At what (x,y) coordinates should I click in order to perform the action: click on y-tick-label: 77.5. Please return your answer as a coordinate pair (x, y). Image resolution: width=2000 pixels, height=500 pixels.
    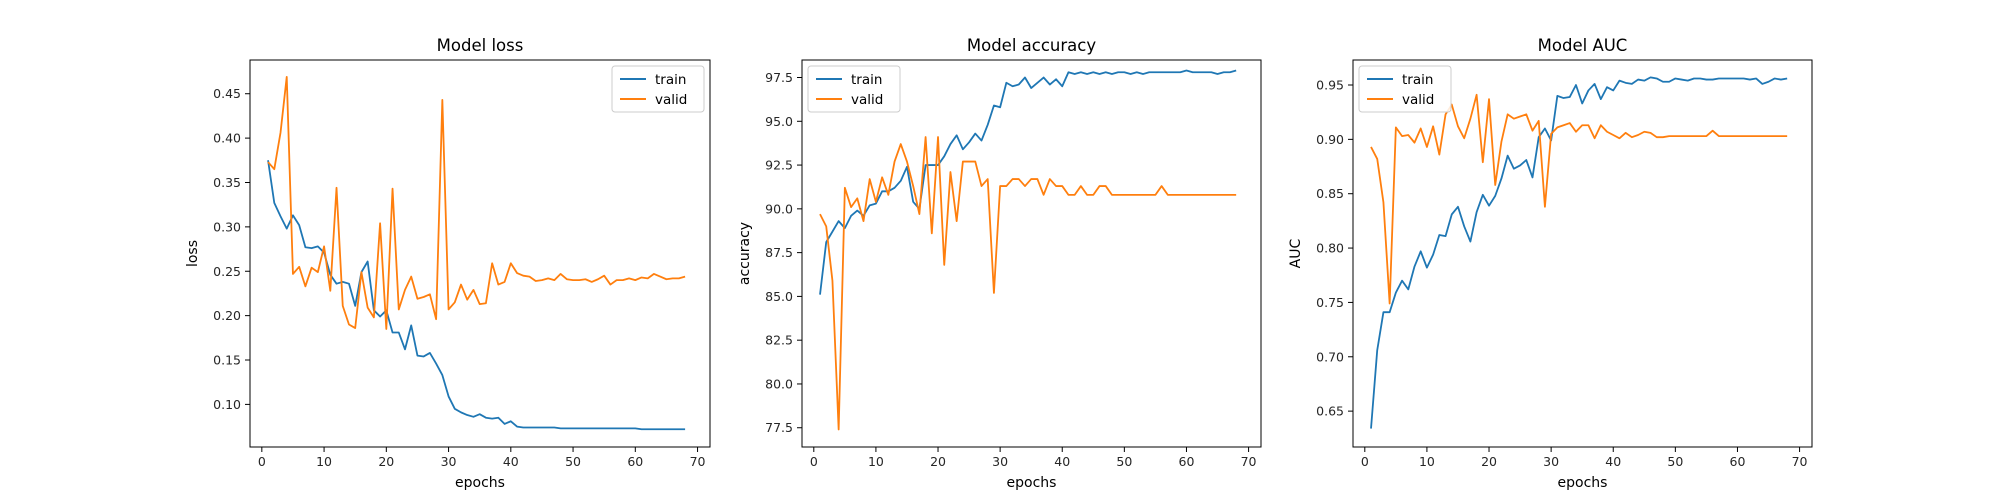
    Looking at the image, I should click on (779, 427).